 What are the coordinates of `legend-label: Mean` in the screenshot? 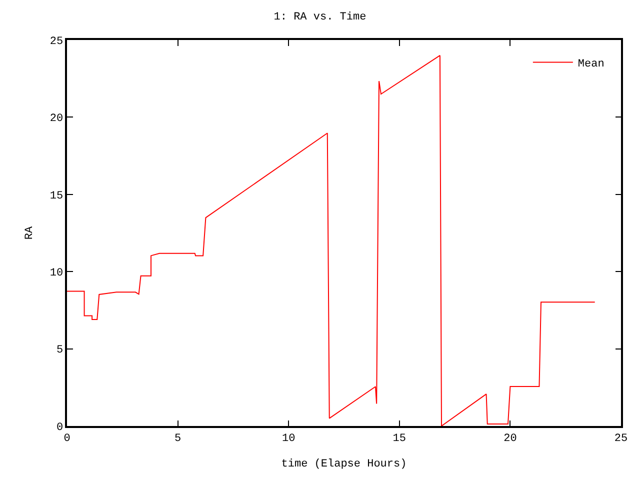 It's located at (591, 64).